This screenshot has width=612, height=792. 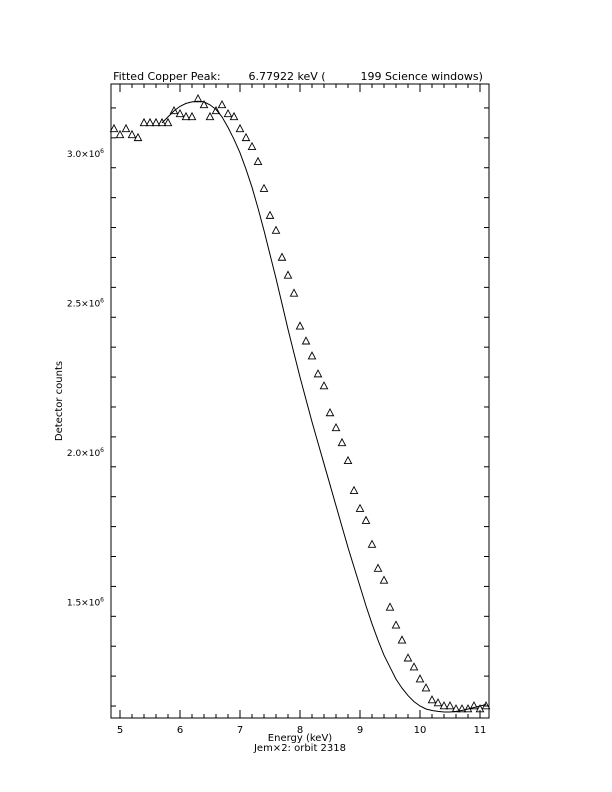 What do you see at coordinates (120, 730) in the screenshot?
I see `x-tick-label: 5` at bounding box center [120, 730].